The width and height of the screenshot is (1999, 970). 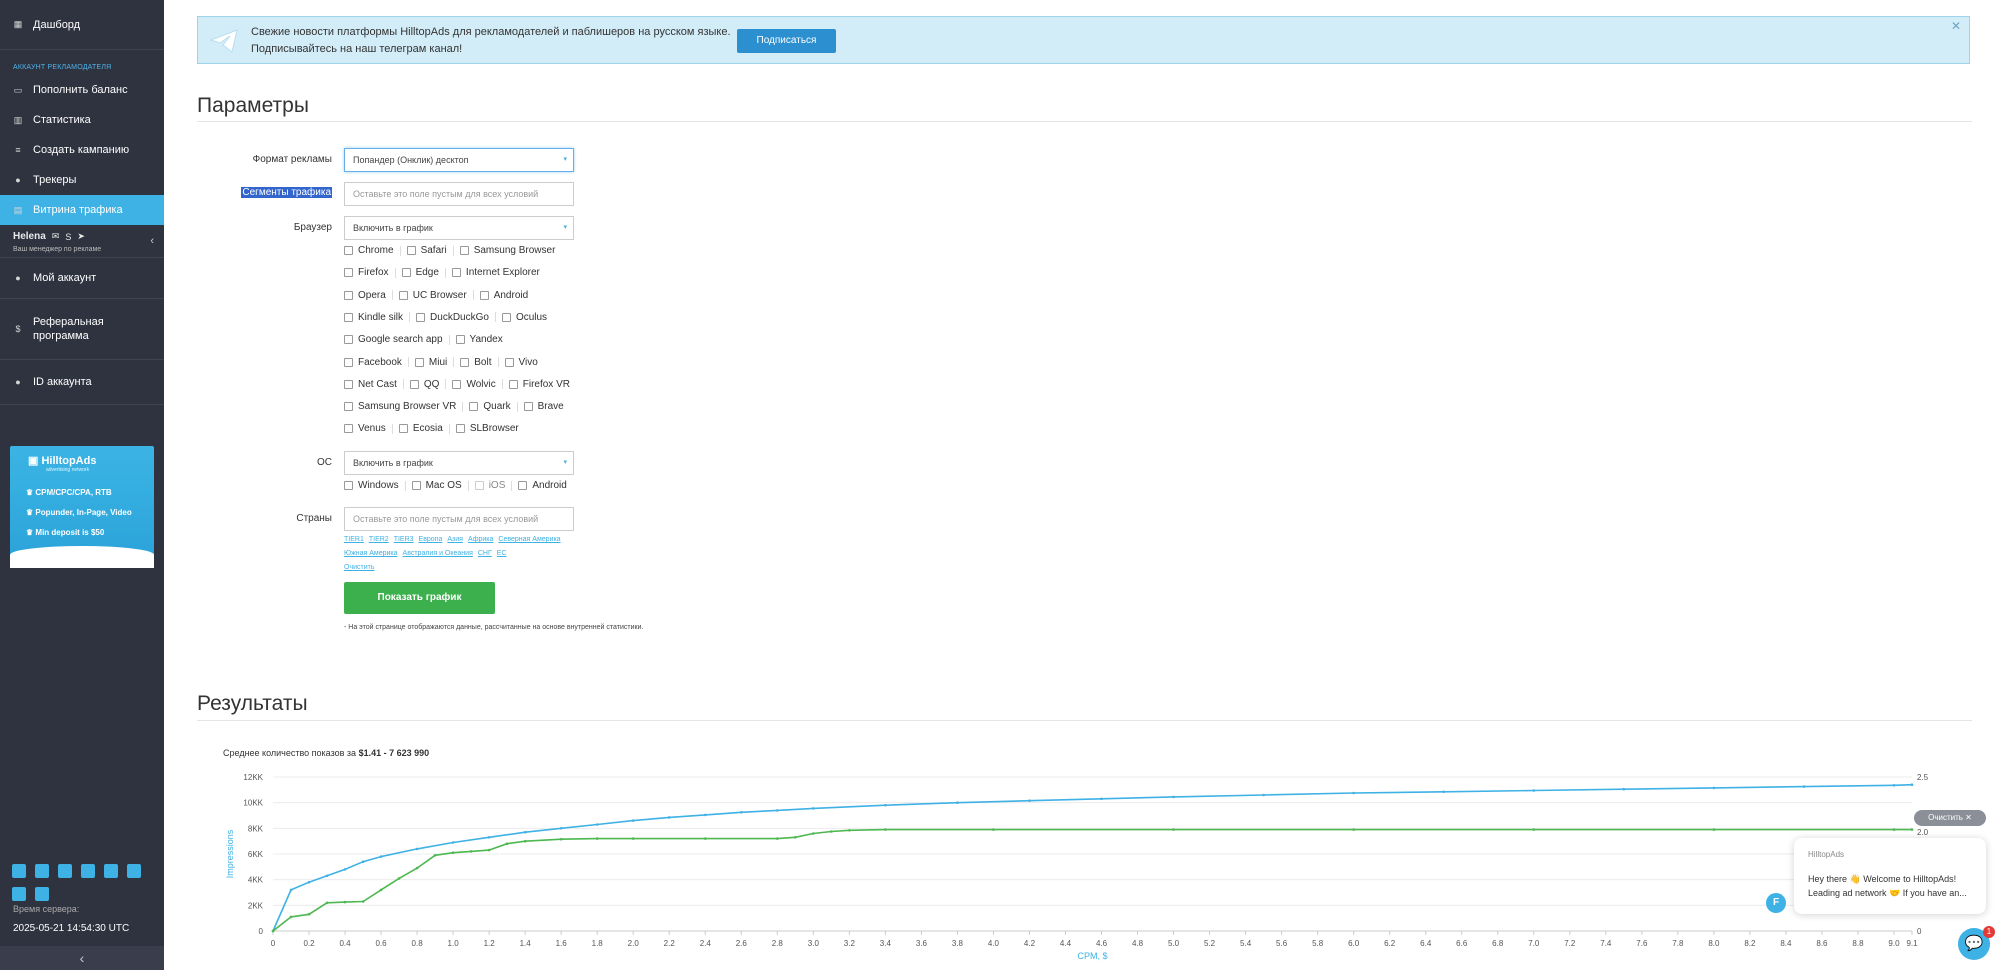 I want to click on browser-checkbox: Opera, so click(x=365, y=295).